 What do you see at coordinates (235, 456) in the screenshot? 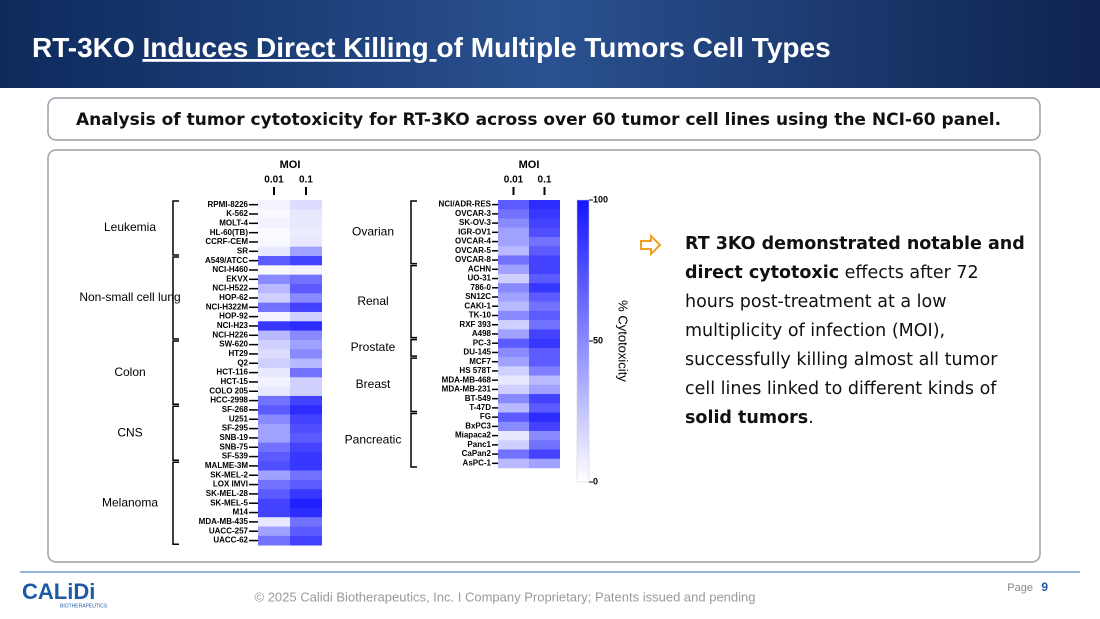
I see `row-label: SF-539` at bounding box center [235, 456].